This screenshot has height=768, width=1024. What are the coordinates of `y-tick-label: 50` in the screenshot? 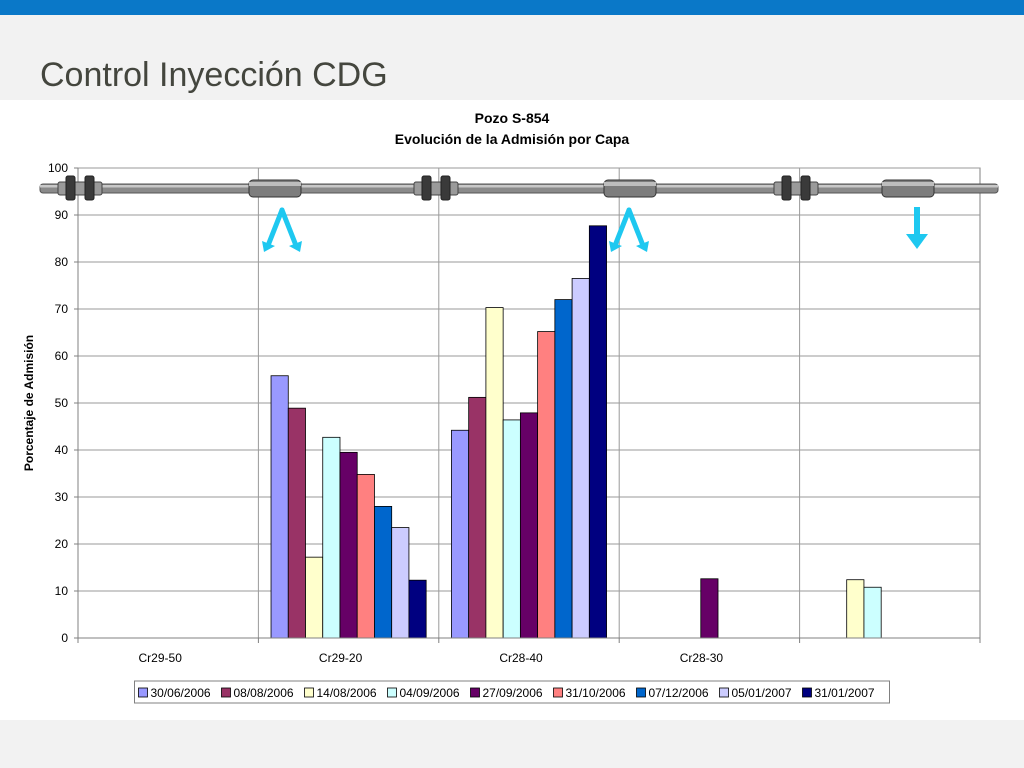 It's located at (62, 403).